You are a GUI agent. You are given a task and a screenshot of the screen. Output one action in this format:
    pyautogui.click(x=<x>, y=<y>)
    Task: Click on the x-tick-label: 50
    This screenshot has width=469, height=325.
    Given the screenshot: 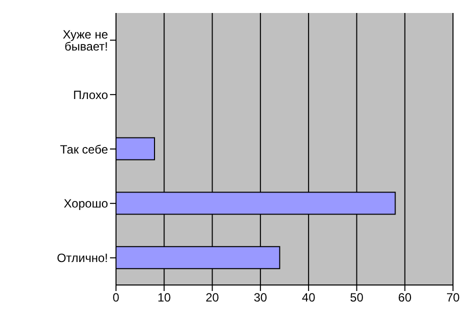 What is the action you would take?
    pyautogui.click(x=357, y=297)
    